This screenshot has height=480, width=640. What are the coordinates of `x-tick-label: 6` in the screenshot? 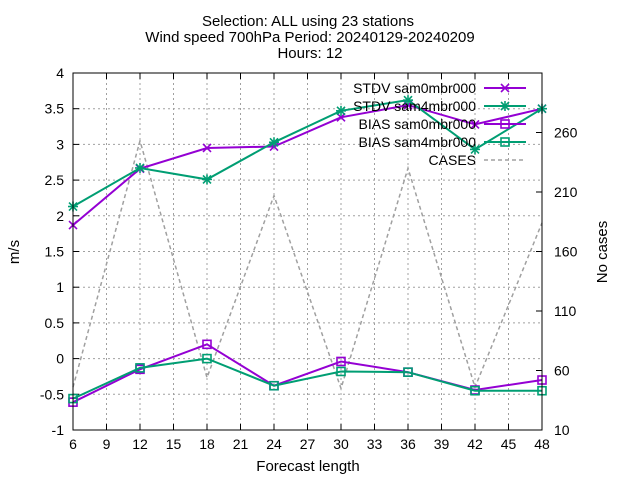 It's located at (73, 444).